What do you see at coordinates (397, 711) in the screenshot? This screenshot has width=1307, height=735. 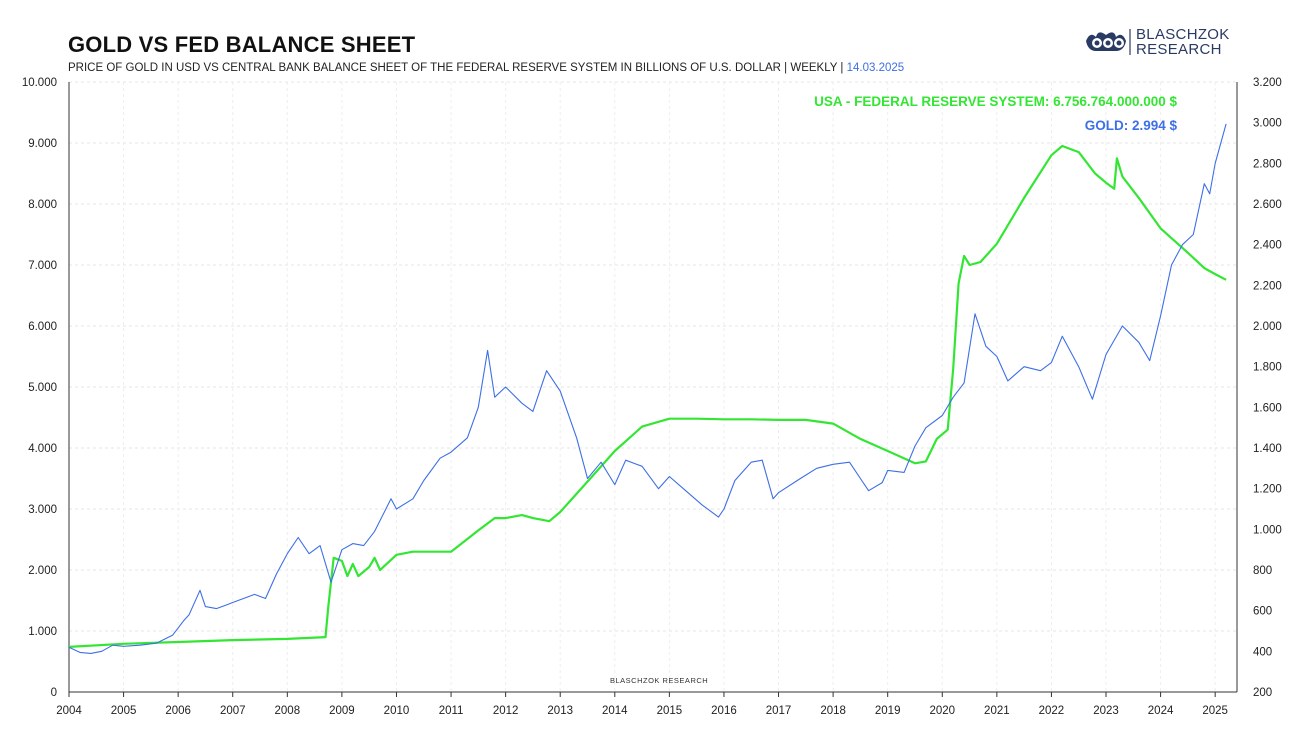 I see `x-axis-tick-label: 2010` at bounding box center [397, 711].